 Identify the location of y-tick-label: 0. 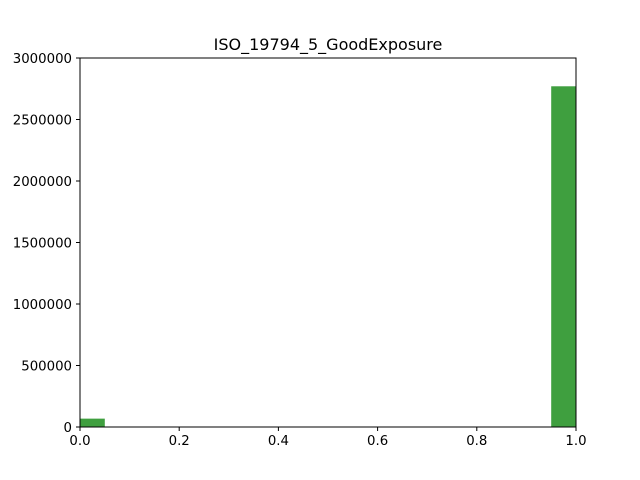
(68, 428).